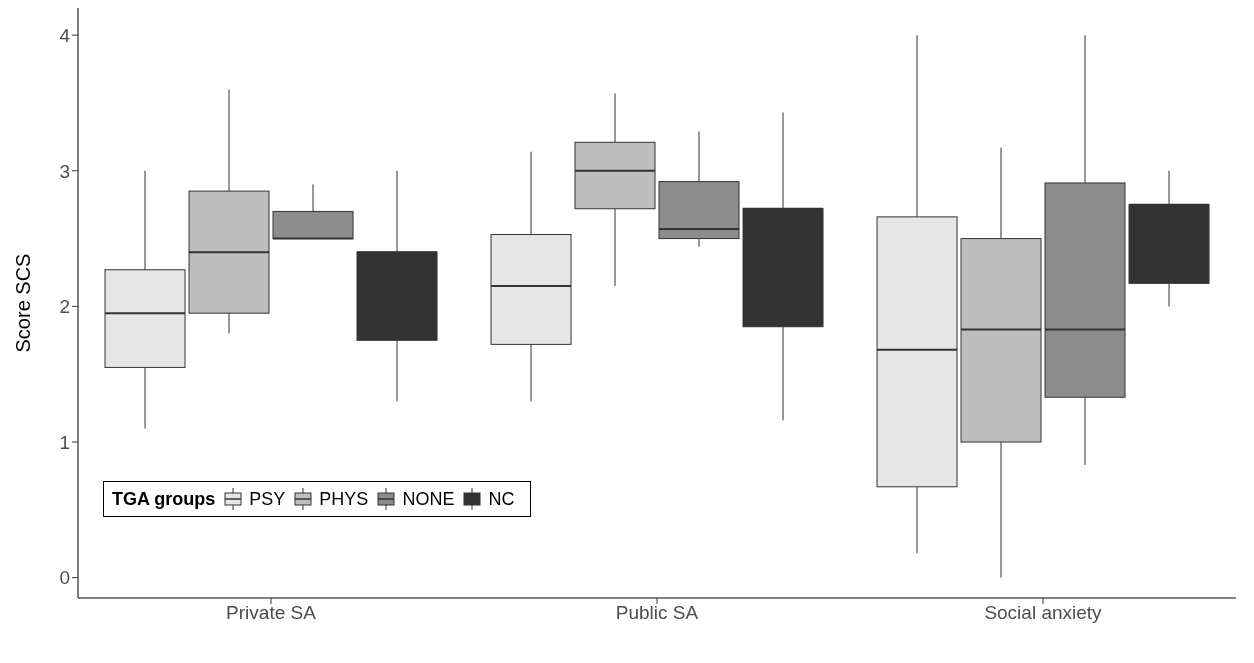 The width and height of the screenshot is (1254, 663). What do you see at coordinates (23, 303) in the screenshot?
I see `y-axis-title: Score SCS` at bounding box center [23, 303].